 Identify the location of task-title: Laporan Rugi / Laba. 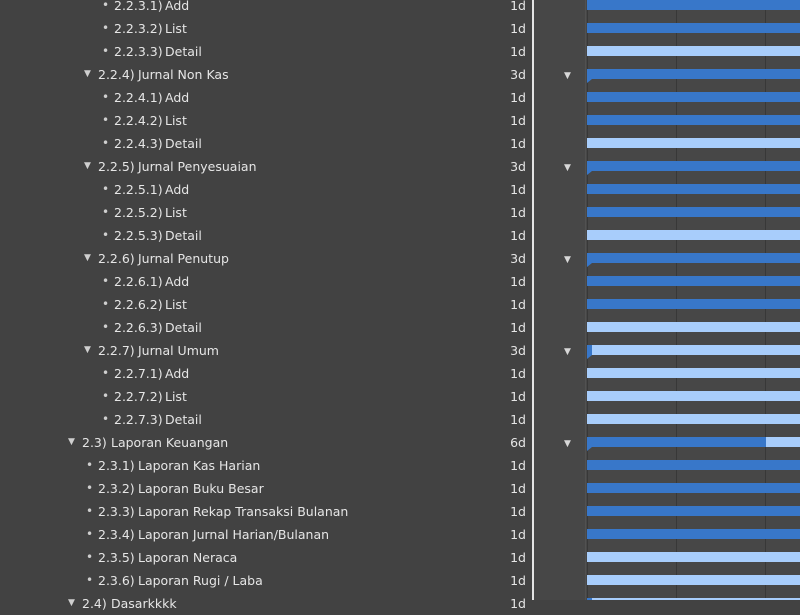
(200, 580).